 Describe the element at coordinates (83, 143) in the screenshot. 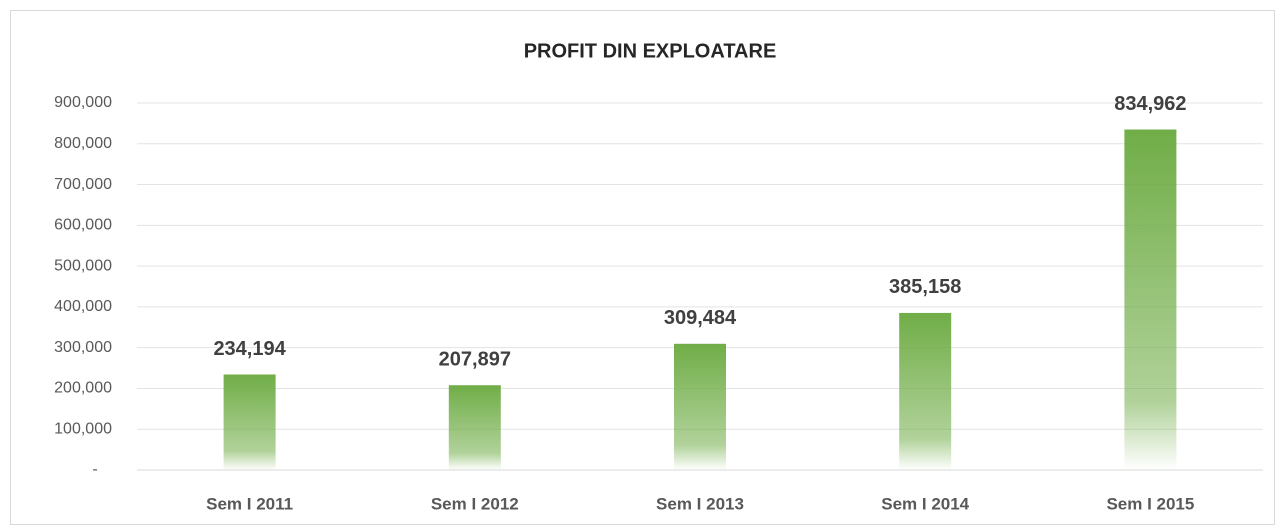

I see `y-tick-label: 800,000` at that location.